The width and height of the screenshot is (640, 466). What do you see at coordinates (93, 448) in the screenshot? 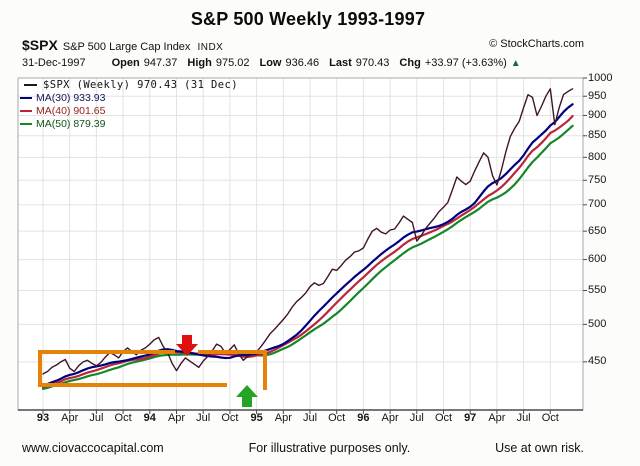
I see `footer-site-url: www.ciovaccocapital.com` at bounding box center [93, 448].